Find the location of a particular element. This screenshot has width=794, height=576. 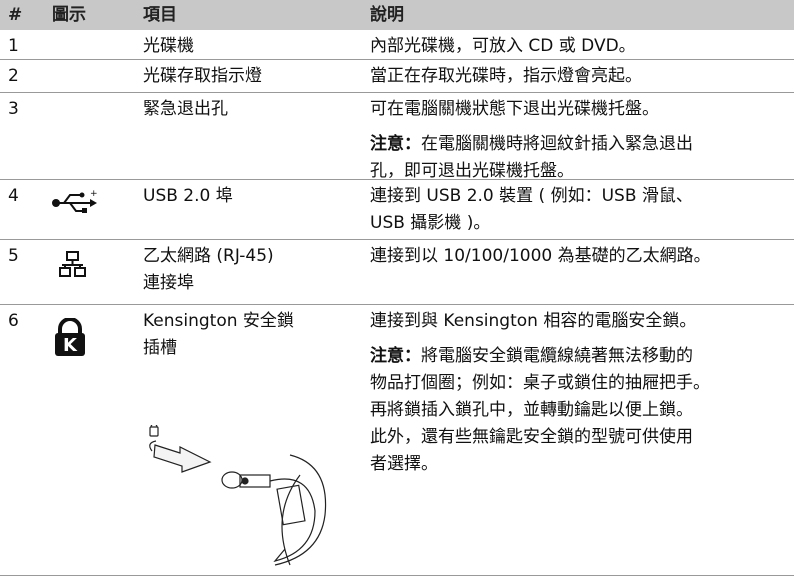

item-line: USB 2.0 埠 is located at coordinates (188, 196).